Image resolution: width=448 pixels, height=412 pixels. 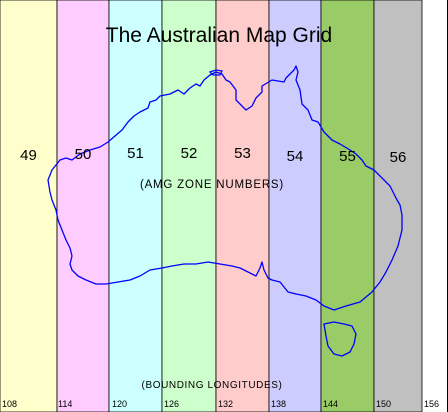 What do you see at coordinates (119, 404) in the screenshot?
I see `longitude-label-120: 120` at bounding box center [119, 404].